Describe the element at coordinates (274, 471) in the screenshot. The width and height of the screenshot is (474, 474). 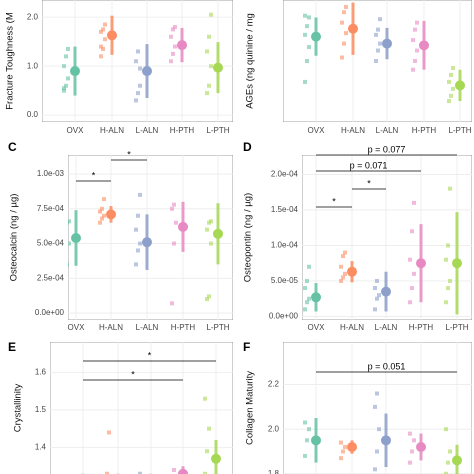
I see `y-tick-label: 1.8` at that location.